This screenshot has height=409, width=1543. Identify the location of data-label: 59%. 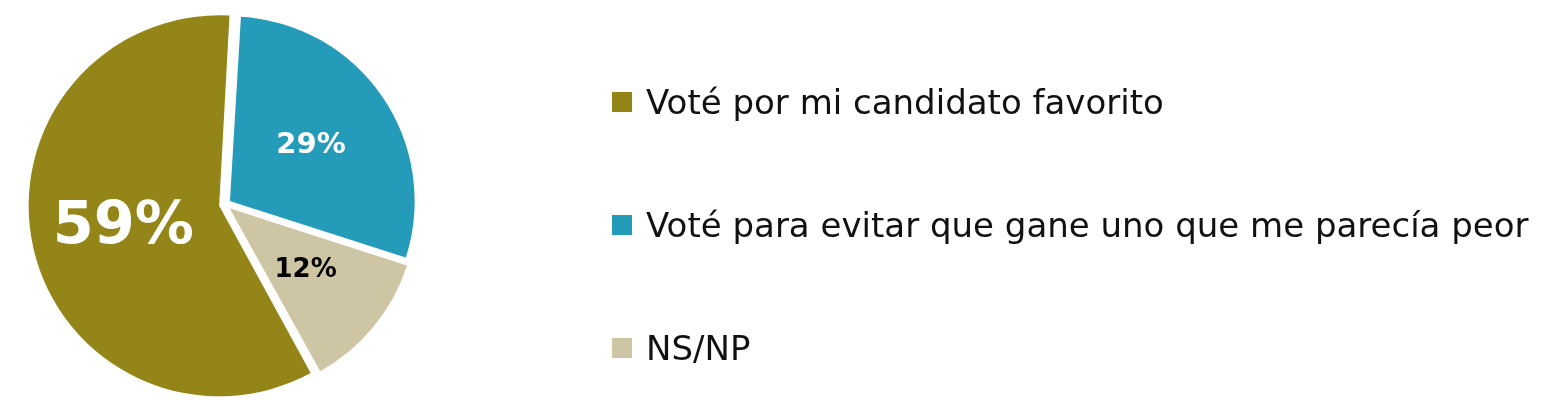
(123, 222).